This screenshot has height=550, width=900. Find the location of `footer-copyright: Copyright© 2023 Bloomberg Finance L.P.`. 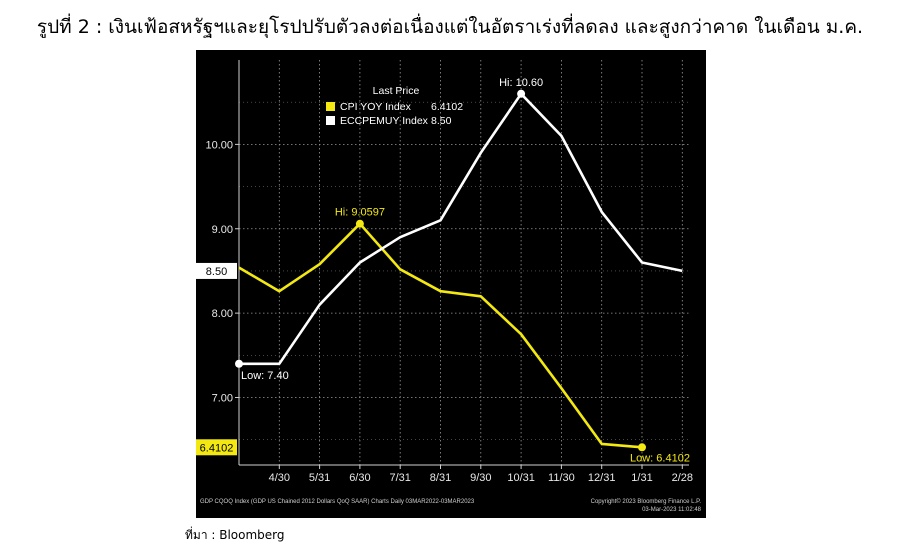

footer-copyright: Copyright© 2023 Bloomberg Finance L.P. is located at coordinates (646, 501).